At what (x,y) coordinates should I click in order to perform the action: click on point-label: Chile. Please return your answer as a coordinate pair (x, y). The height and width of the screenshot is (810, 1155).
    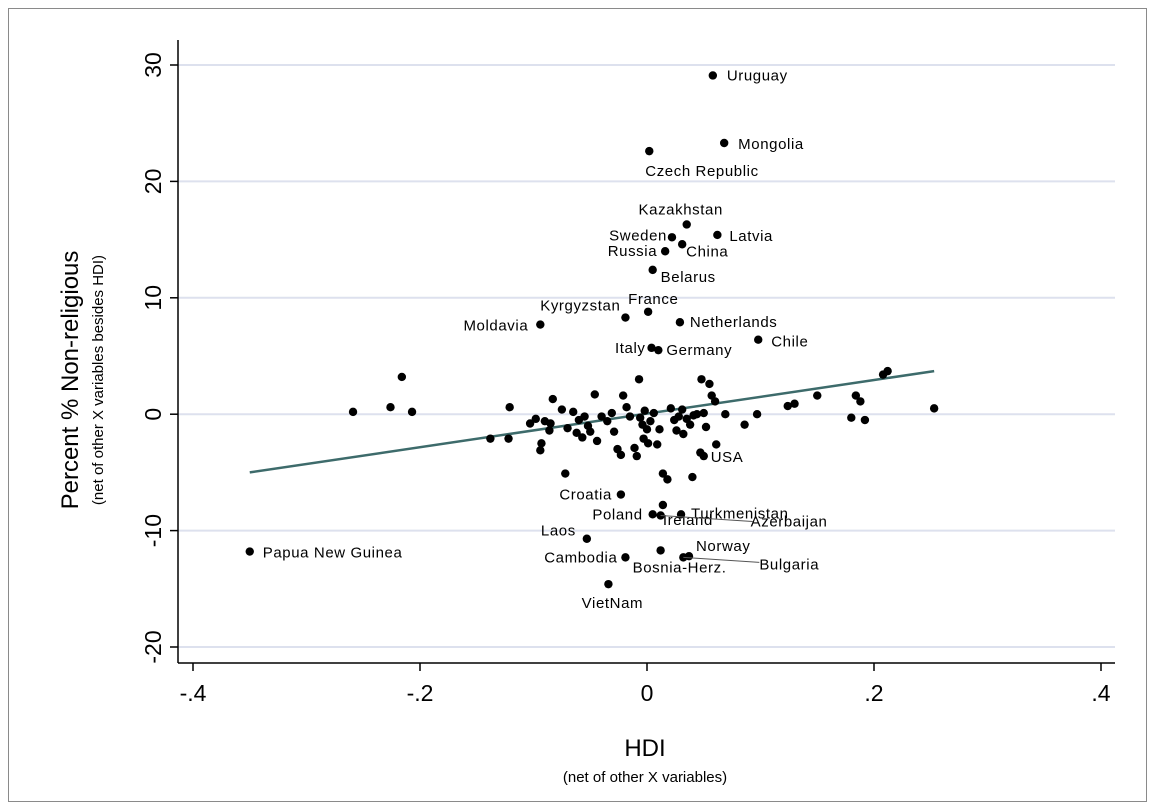
    Looking at the image, I should click on (789, 342).